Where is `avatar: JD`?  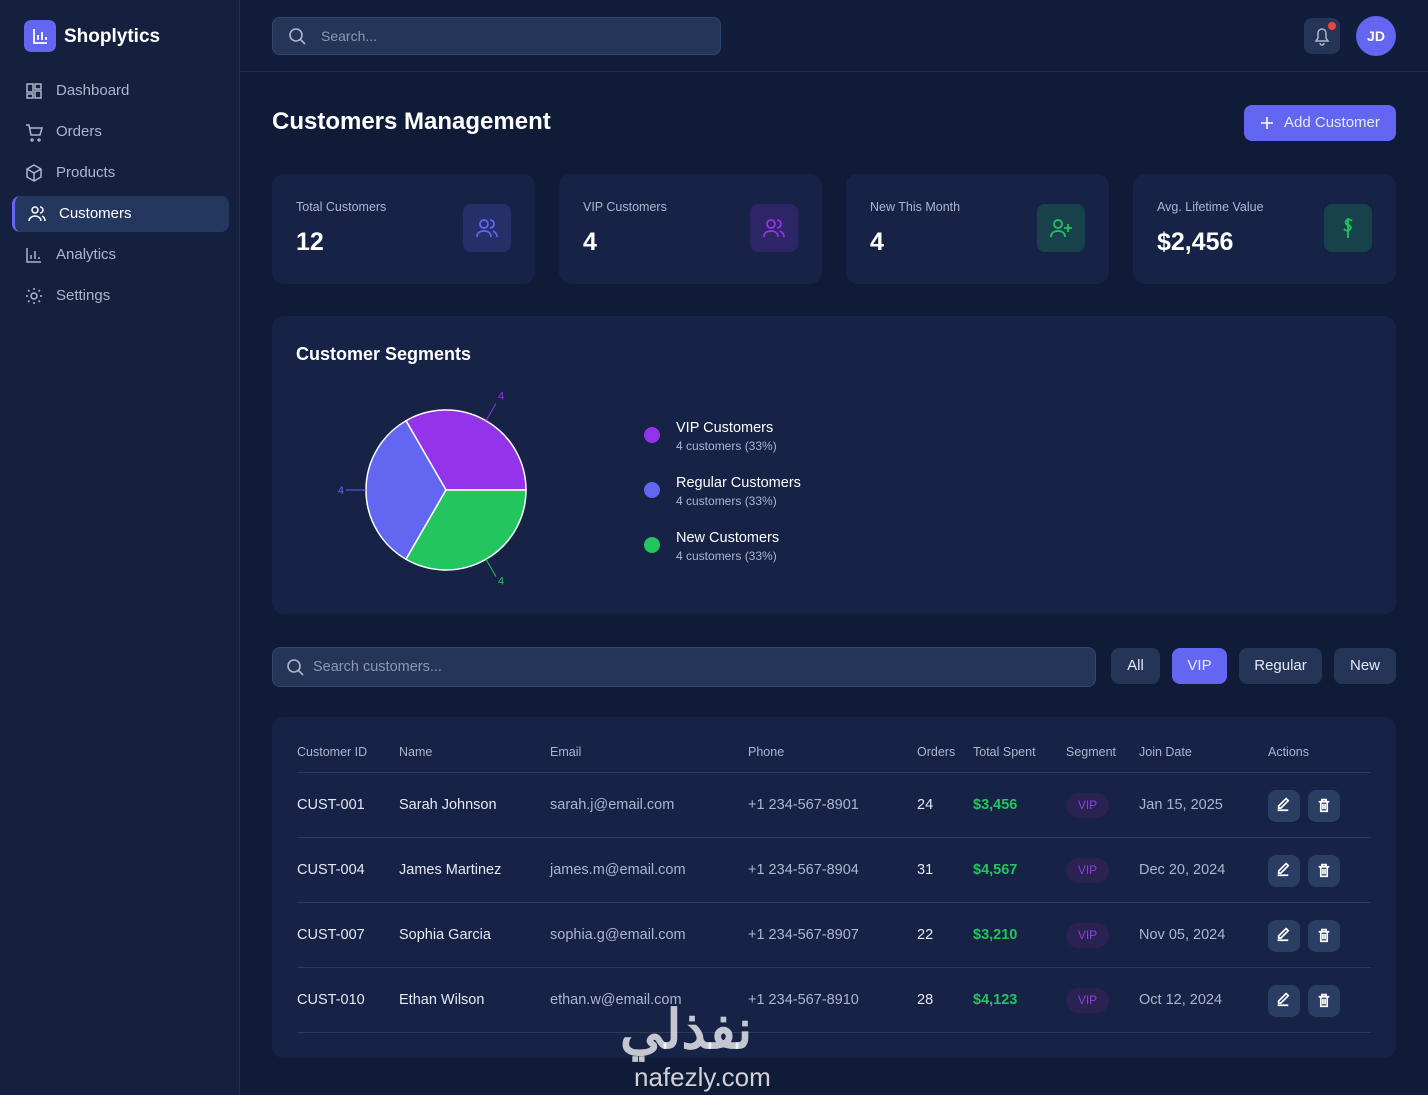
avatar: JD is located at coordinates (1376, 36).